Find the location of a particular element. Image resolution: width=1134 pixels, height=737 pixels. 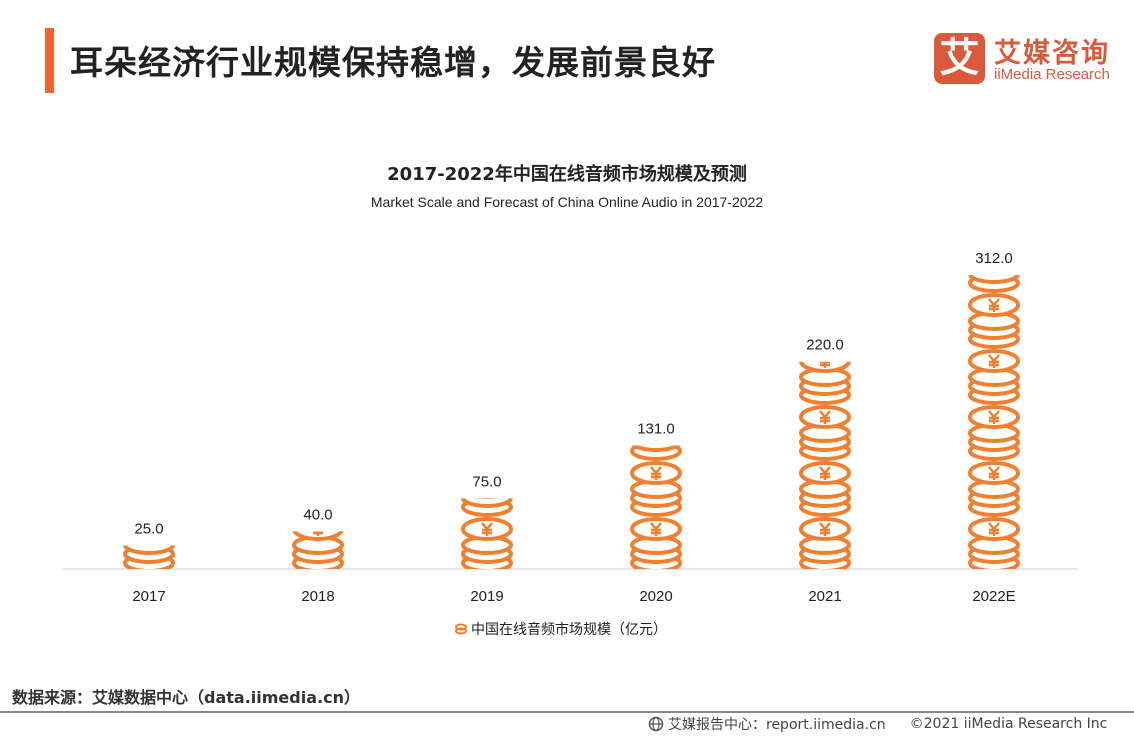

bar-2018 is located at coordinates (318, 516).